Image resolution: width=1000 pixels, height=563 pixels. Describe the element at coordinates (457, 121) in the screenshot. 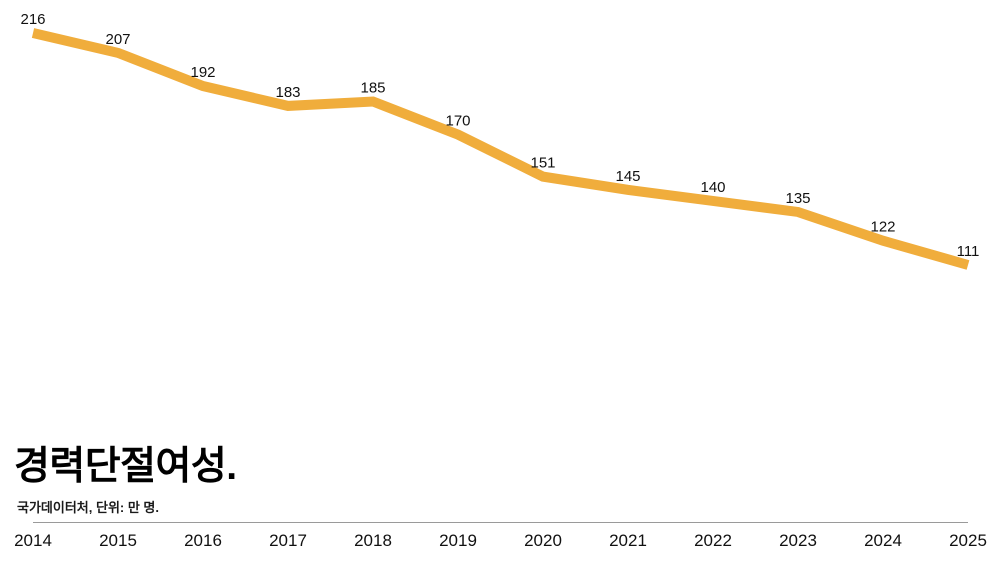

I see `data-point-label: 170` at that location.